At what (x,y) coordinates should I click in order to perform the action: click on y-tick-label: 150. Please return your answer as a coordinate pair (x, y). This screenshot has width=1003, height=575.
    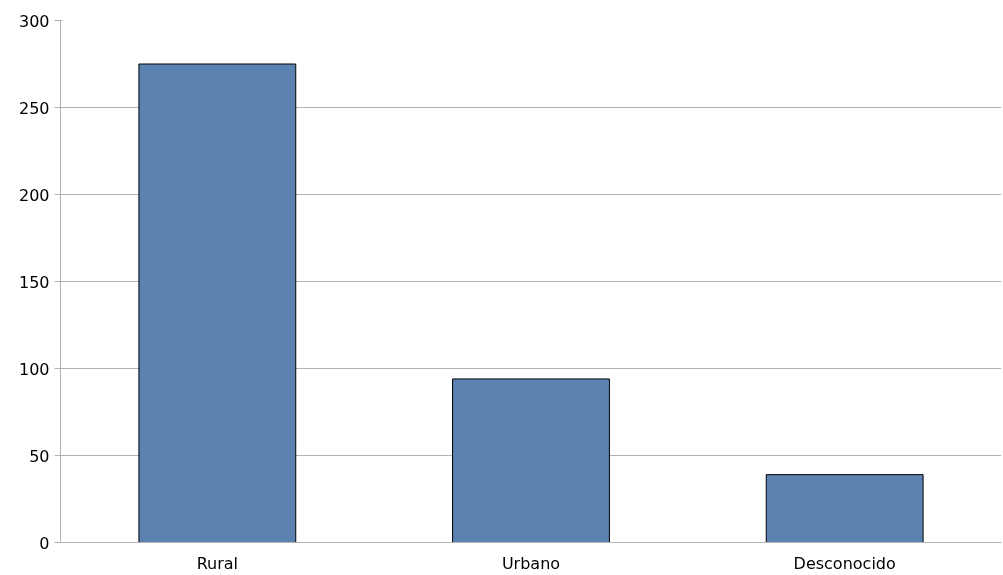
    Looking at the image, I should click on (34, 282).